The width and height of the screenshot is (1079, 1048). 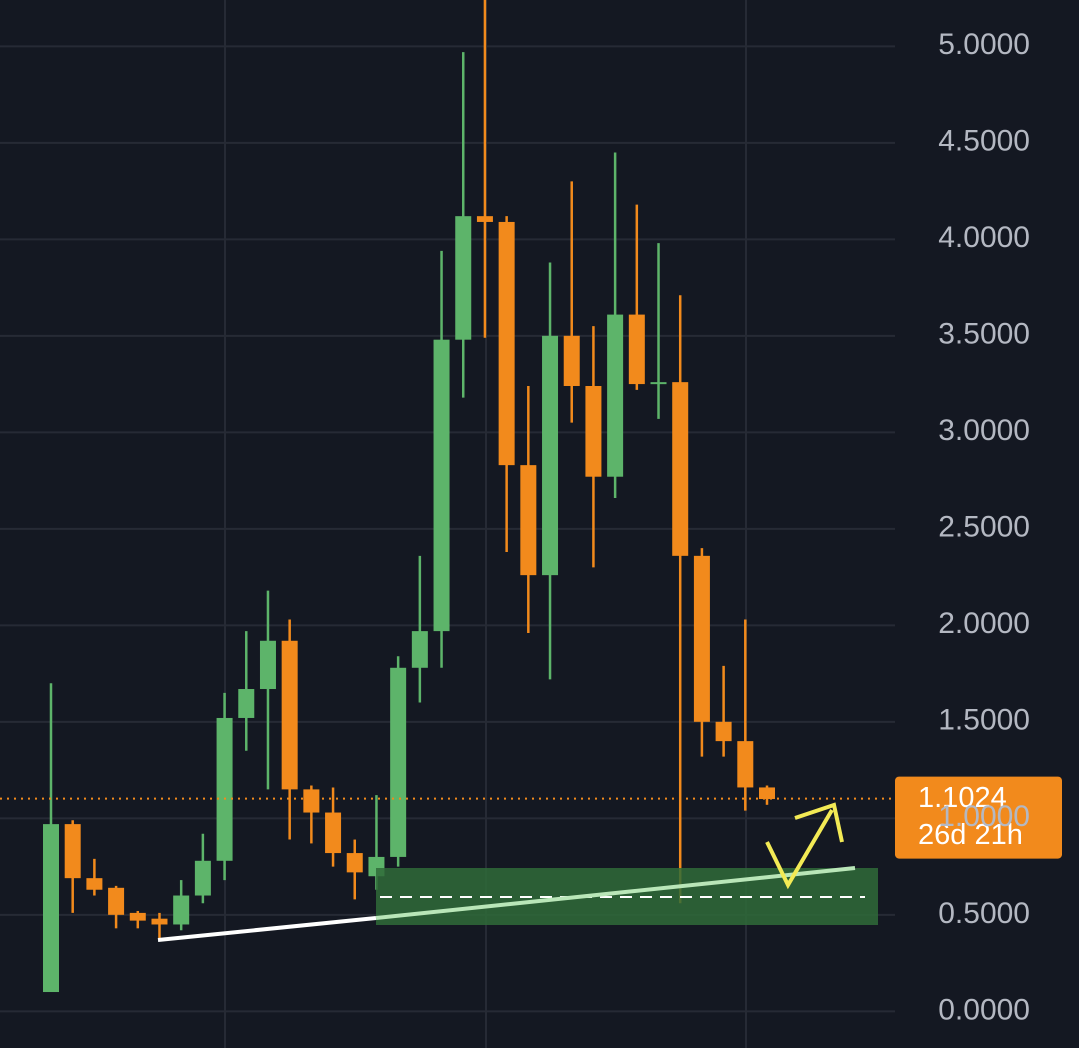 I want to click on arrow, so click(x=799, y=849).